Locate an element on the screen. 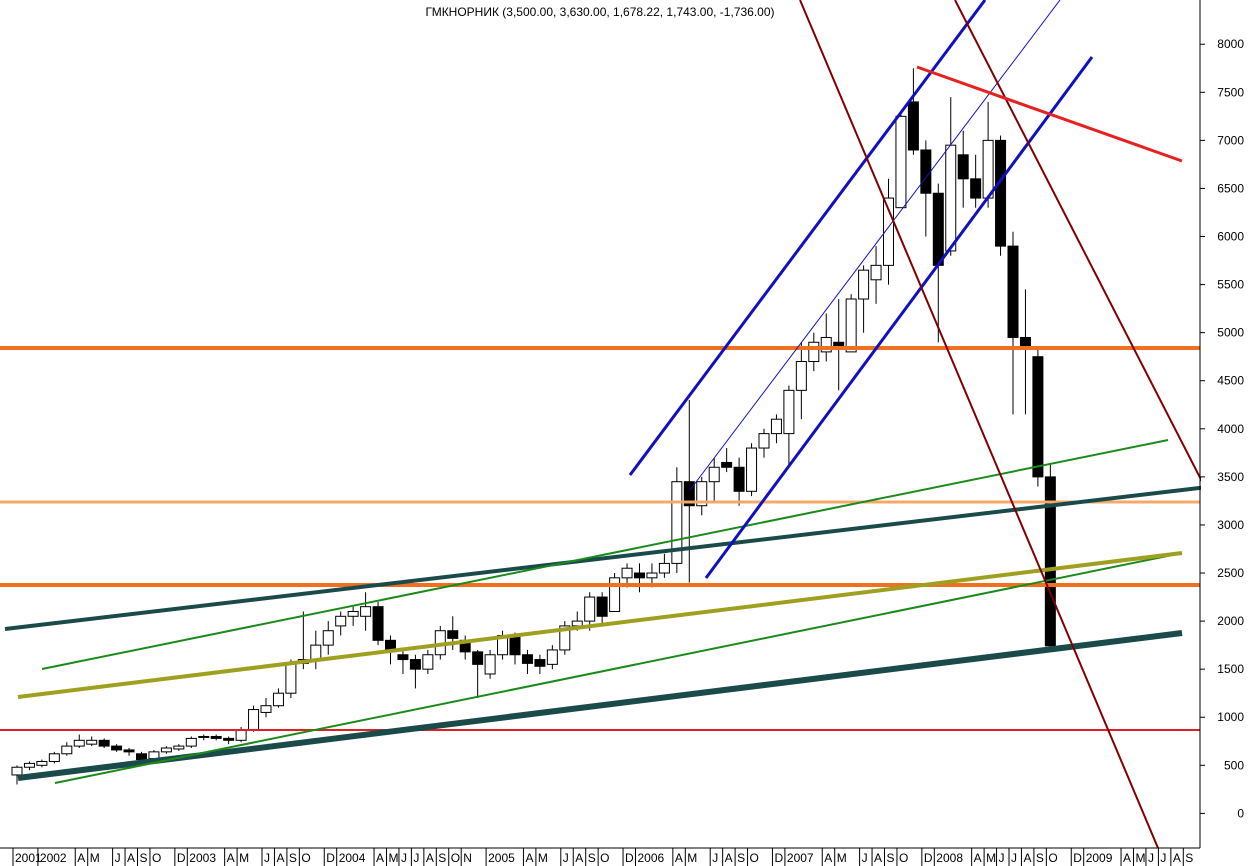 The height and width of the screenshot is (866, 1250). y-tick-label: 6500 is located at coordinates (1230, 188).